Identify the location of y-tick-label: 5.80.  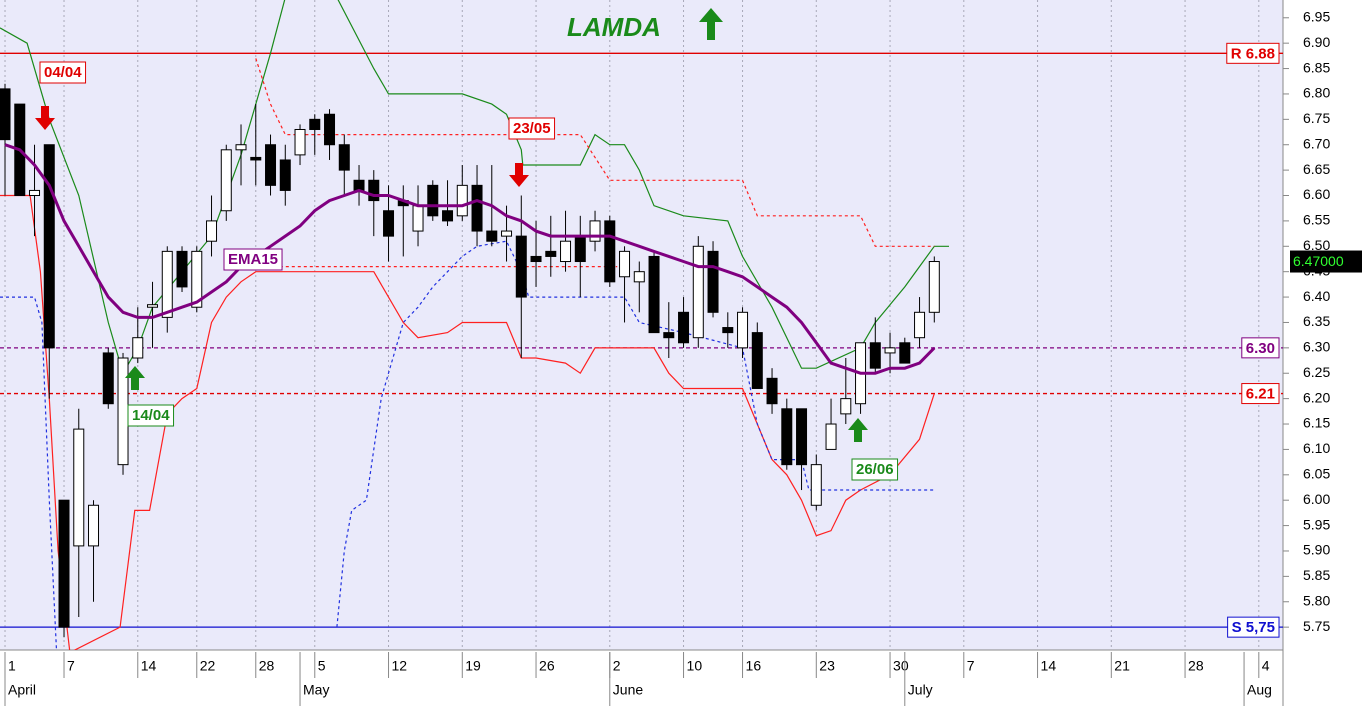
(1316, 600).